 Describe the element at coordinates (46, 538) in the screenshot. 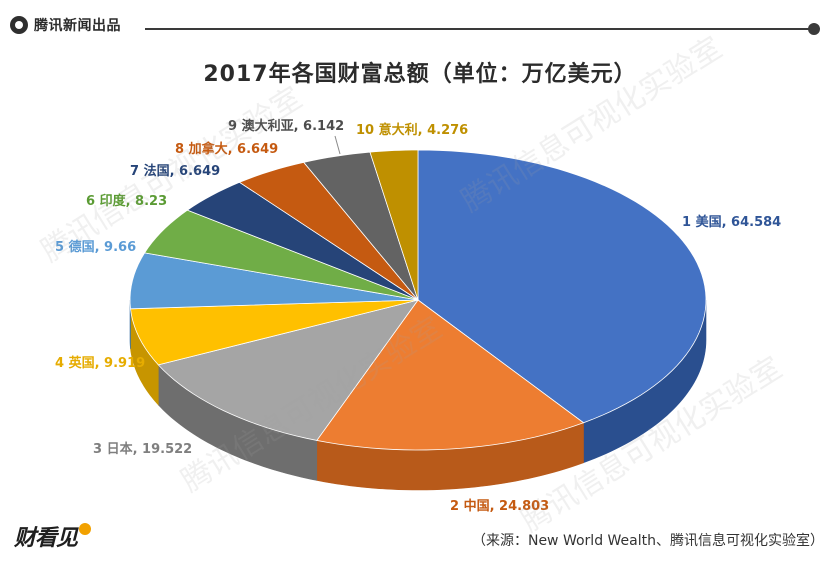

I see `footer-logo-text: 财看见` at that location.